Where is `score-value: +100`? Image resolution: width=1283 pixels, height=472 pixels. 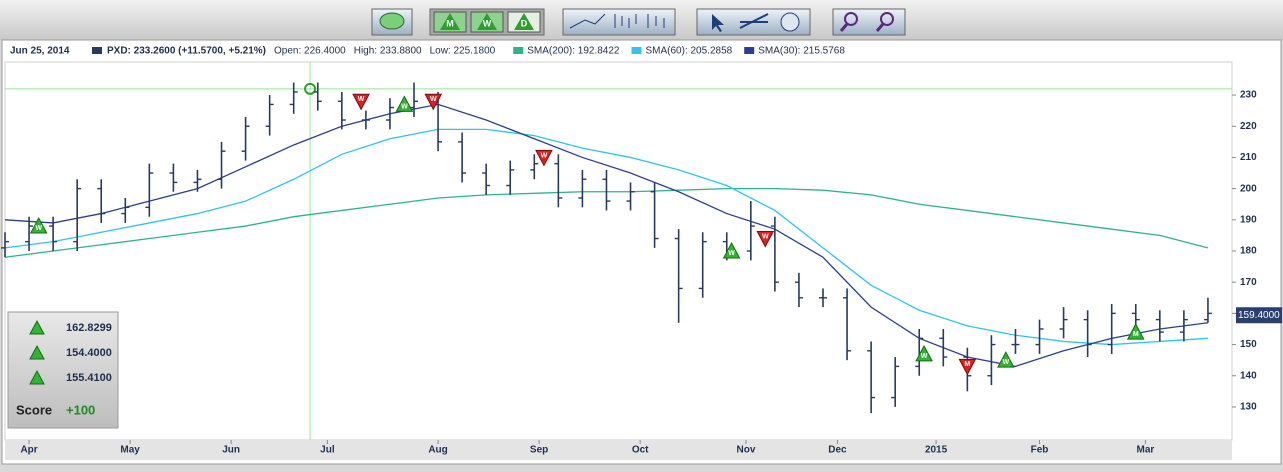 score-value: +100 is located at coordinates (80, 409).